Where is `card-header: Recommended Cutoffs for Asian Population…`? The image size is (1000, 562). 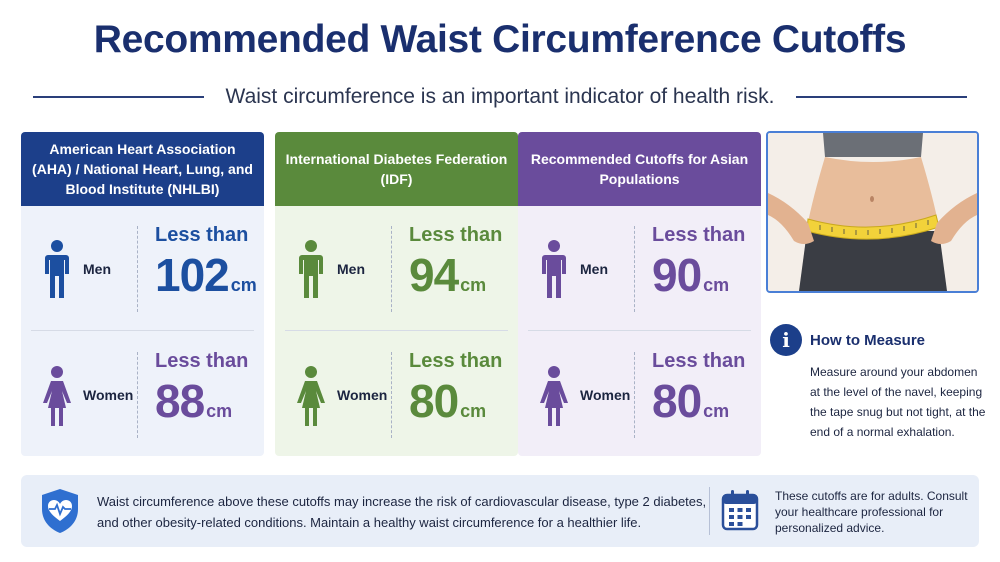 card-header: Recommended Cutoffs for Asian Population… is located at coordinates (639, 169).